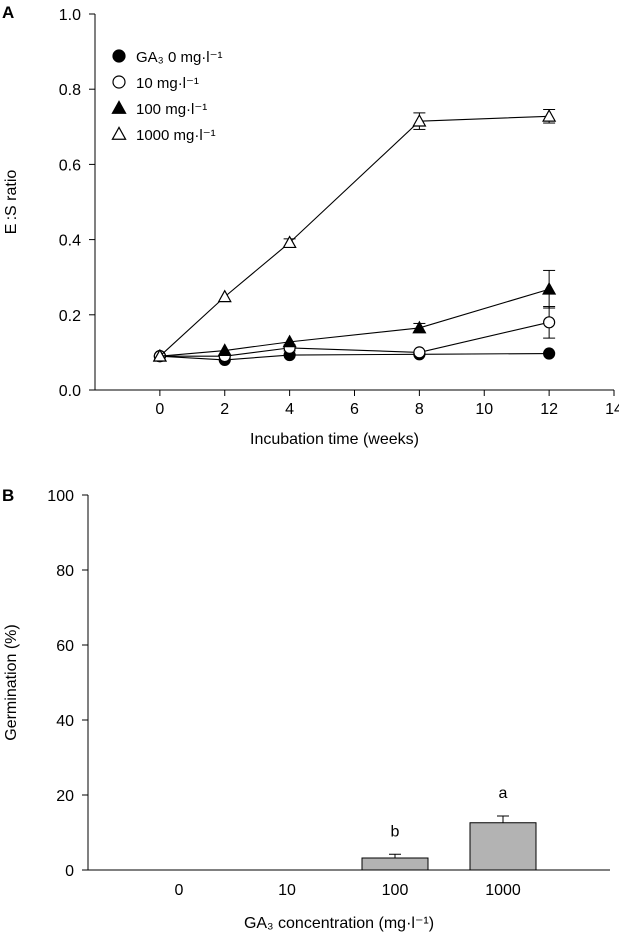 This screenshot has width=619, height=936. I want to click on y-tick-label: 0.0, so click(70, 391).